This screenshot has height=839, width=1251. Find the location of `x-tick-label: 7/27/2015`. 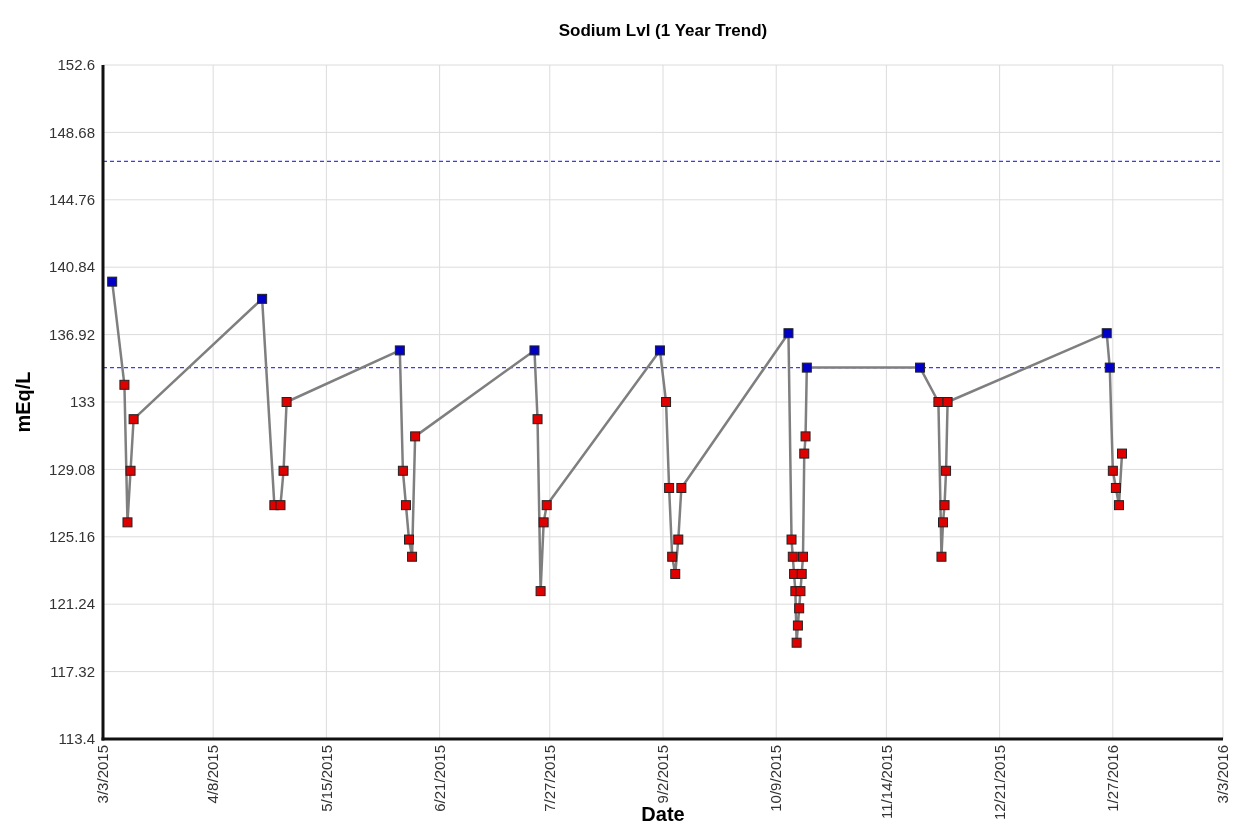

x-tick-label: 7/27/2015 is located at coordinates (550, 778).